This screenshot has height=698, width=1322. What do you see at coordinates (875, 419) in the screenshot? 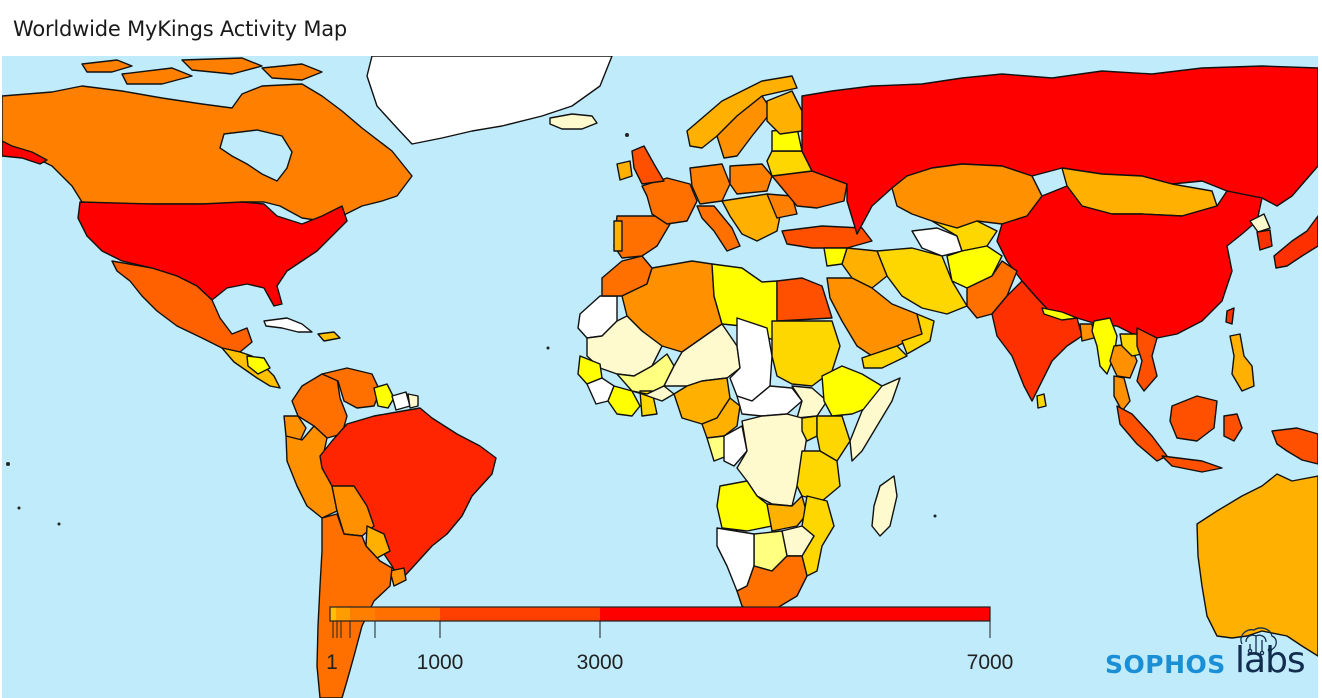
I see `region-somalia` at bounding box center [875, 419].